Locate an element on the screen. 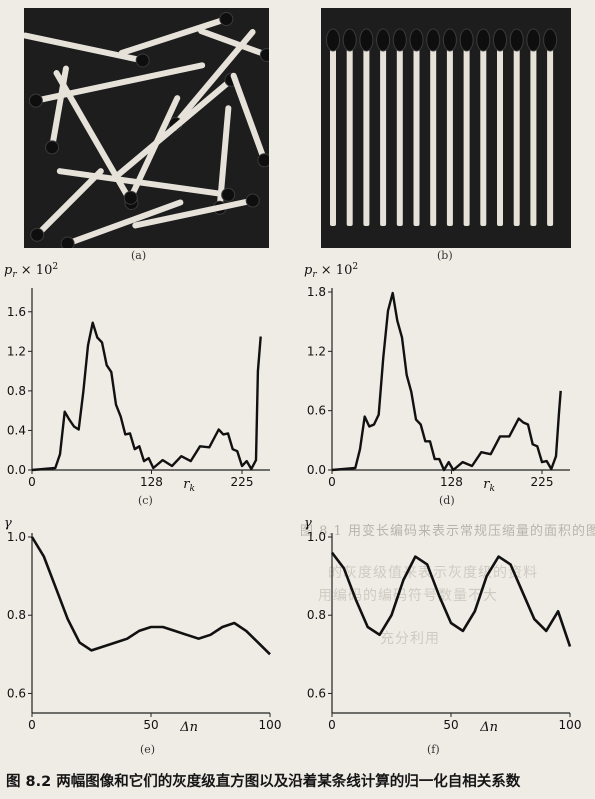 This screenshot has height=799, width=595. figure-caption: 图 8.2 两幅图像和它们的灰度级直方图以及沿着某条线计算的归一化自相关系数 is located at coordinates (263, 782).